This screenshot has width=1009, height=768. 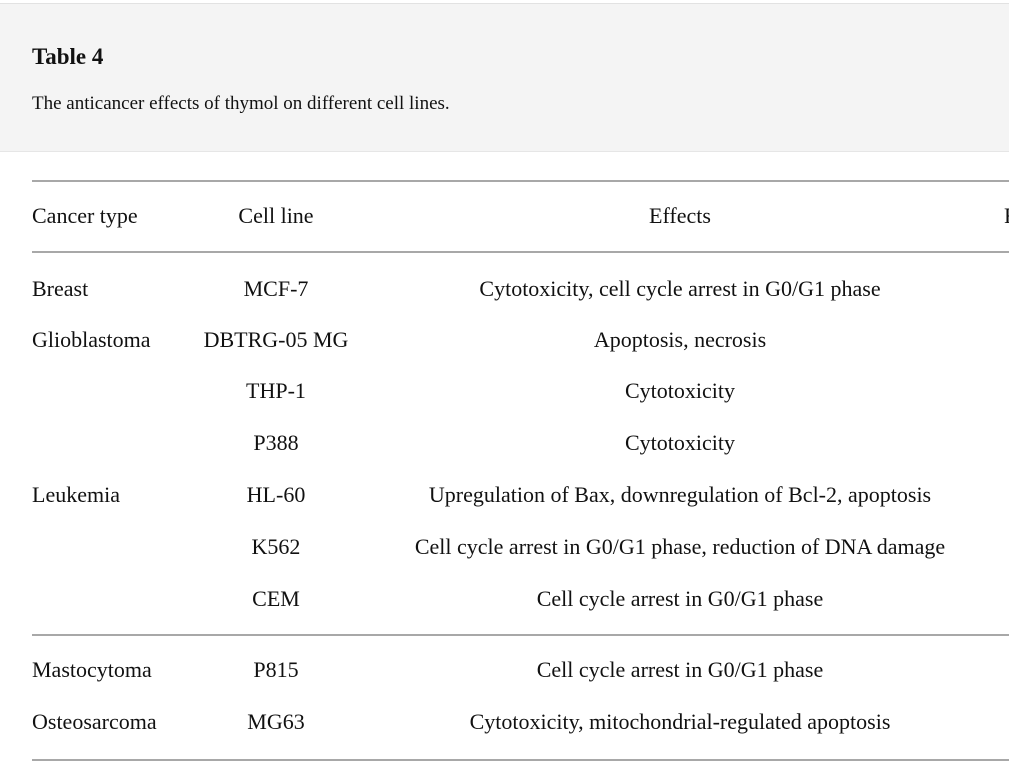 What do you see at coordinates (520, 252) in the screenshot?
I see `header-rule` at bounding box center [520, 252].